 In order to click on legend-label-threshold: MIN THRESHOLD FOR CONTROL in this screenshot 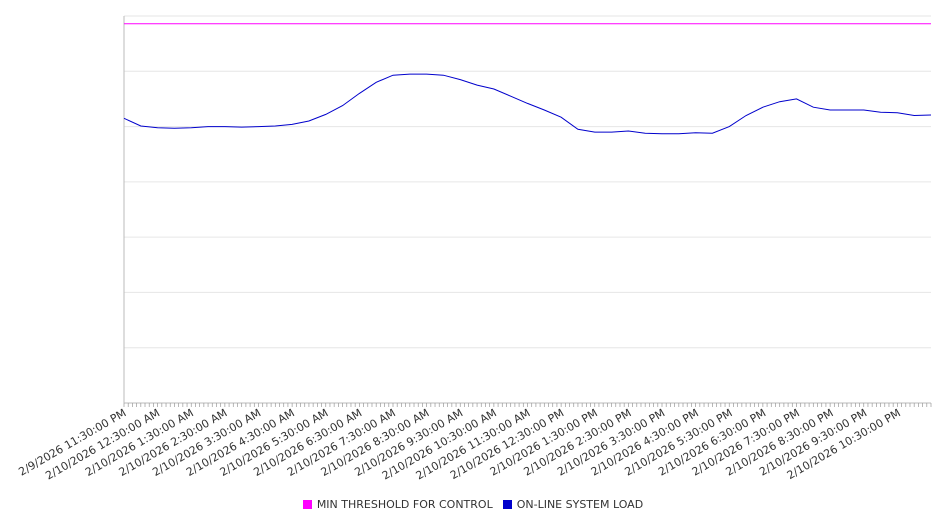, I will do `click(404, 504)`.